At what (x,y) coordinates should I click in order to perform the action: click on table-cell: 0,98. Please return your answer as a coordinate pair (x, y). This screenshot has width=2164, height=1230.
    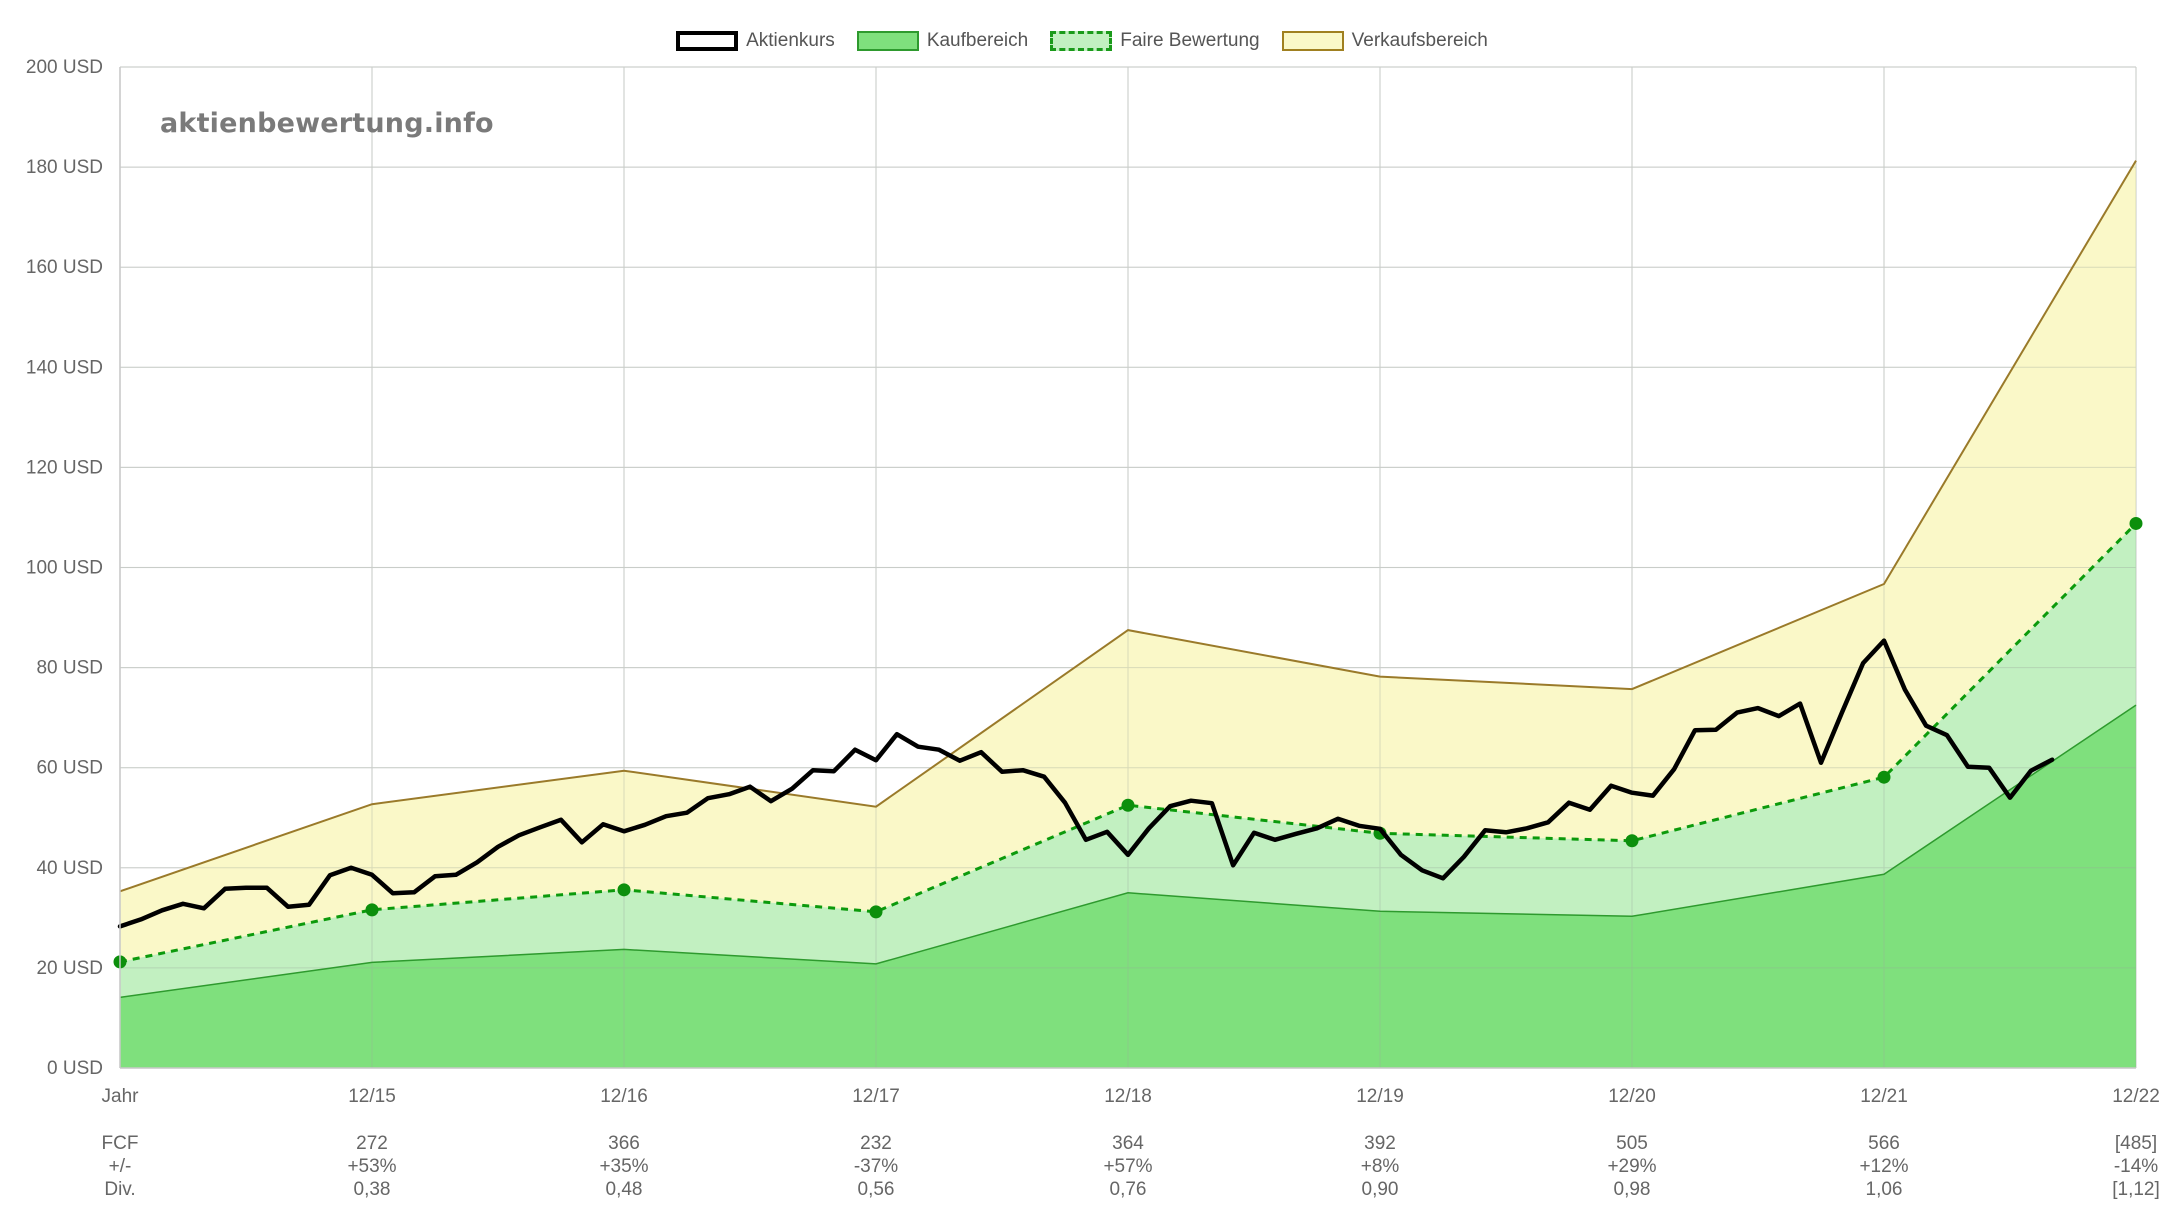
    Looking at the image, I should click on (1632, 1189).